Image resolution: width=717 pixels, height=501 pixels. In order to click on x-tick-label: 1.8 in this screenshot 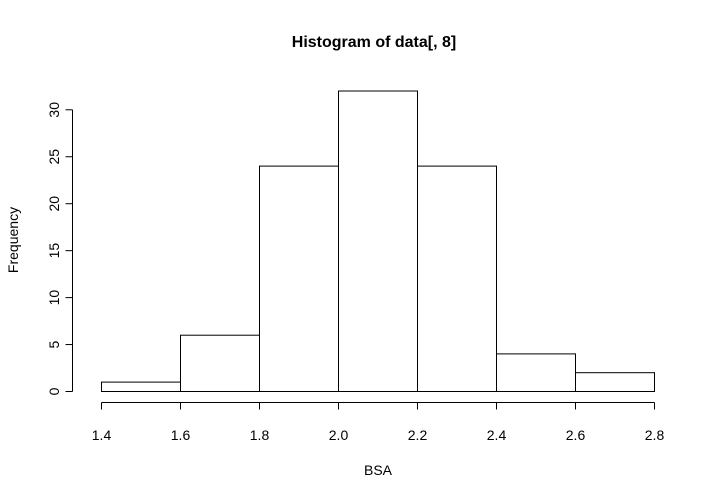, I will do `click(260, 435)`.